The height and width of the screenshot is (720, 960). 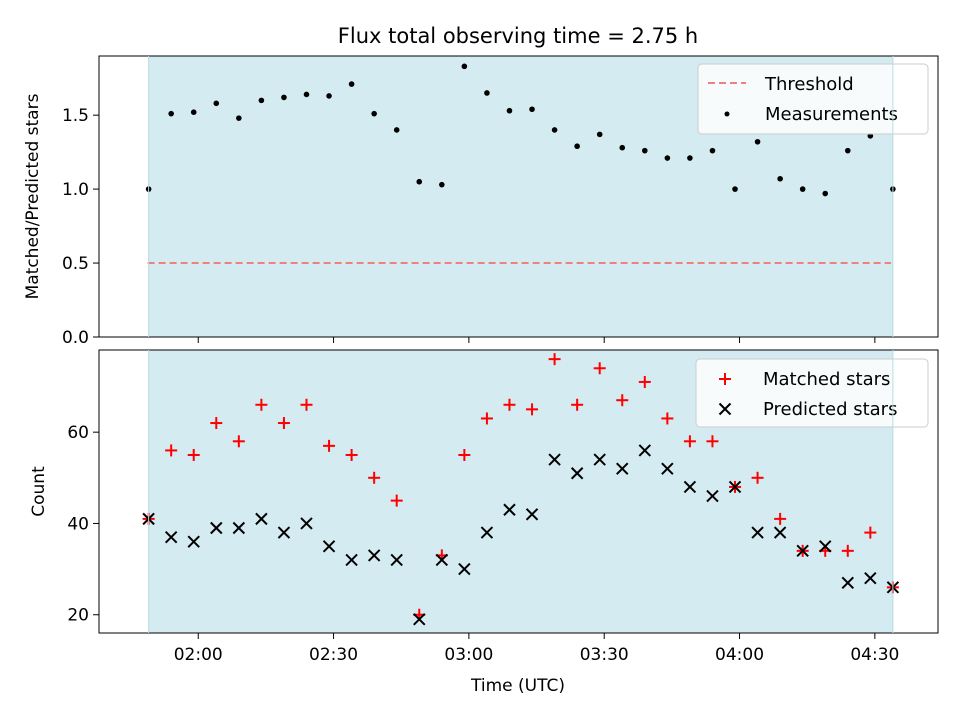 I want to click on chart-title: Flux total observing time = 2.75 h, so click(x=518, y=36).